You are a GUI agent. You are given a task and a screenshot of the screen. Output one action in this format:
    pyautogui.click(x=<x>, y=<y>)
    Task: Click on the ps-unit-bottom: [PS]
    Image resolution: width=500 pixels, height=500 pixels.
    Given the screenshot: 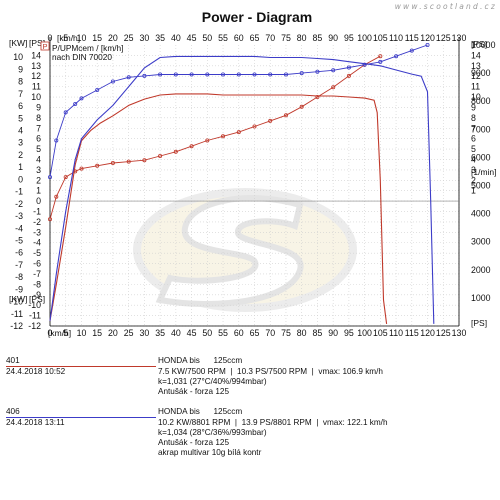 What is the action you would take?
    pyautogui.click(x=37, y=299)
    